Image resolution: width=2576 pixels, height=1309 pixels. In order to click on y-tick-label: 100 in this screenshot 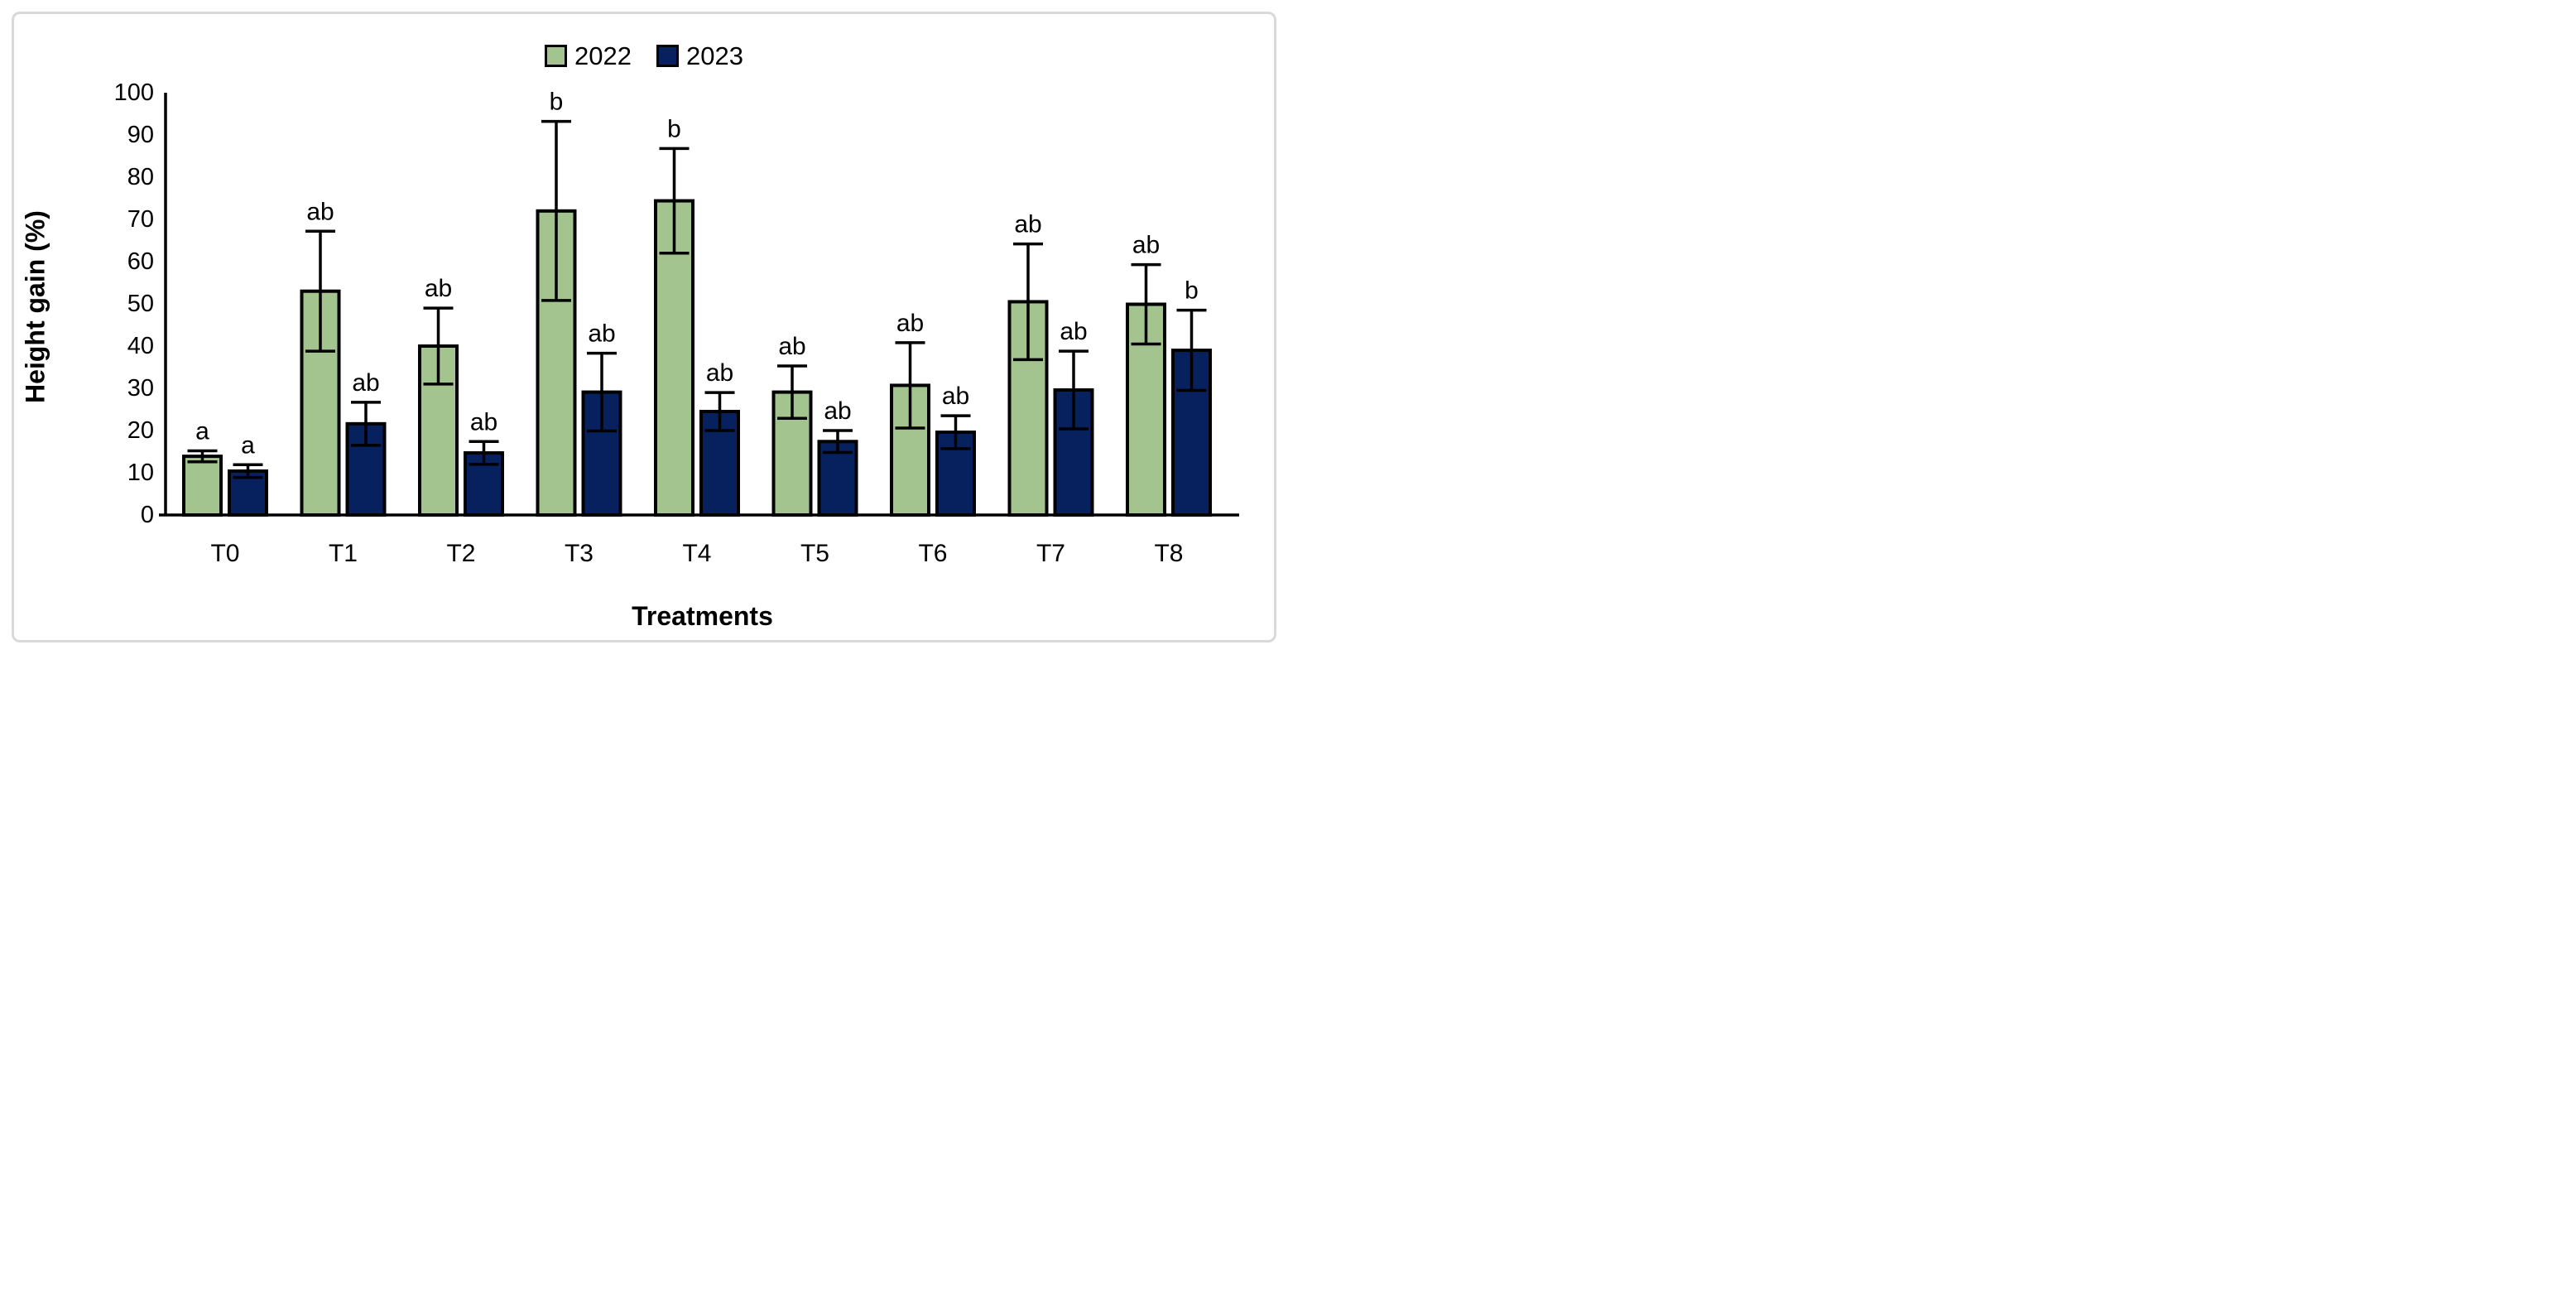, I will do `click(134, 92)`.